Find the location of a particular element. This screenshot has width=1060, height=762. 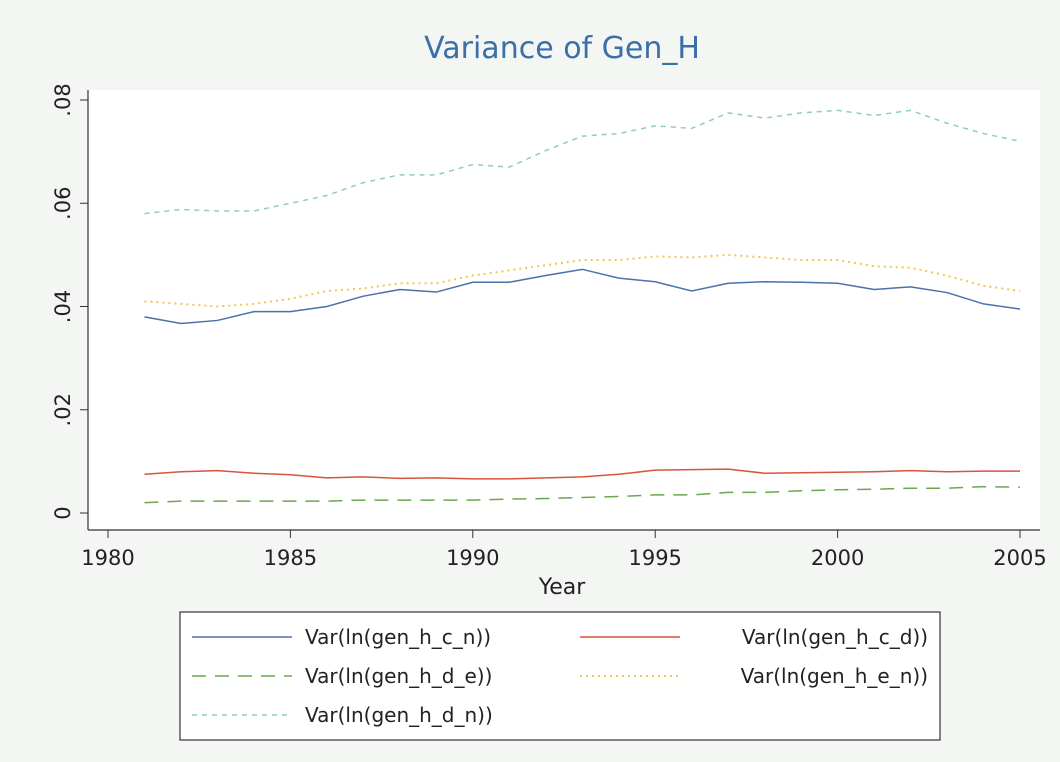

x-tick-label: 2005 is located at coordinates (1019, 558).